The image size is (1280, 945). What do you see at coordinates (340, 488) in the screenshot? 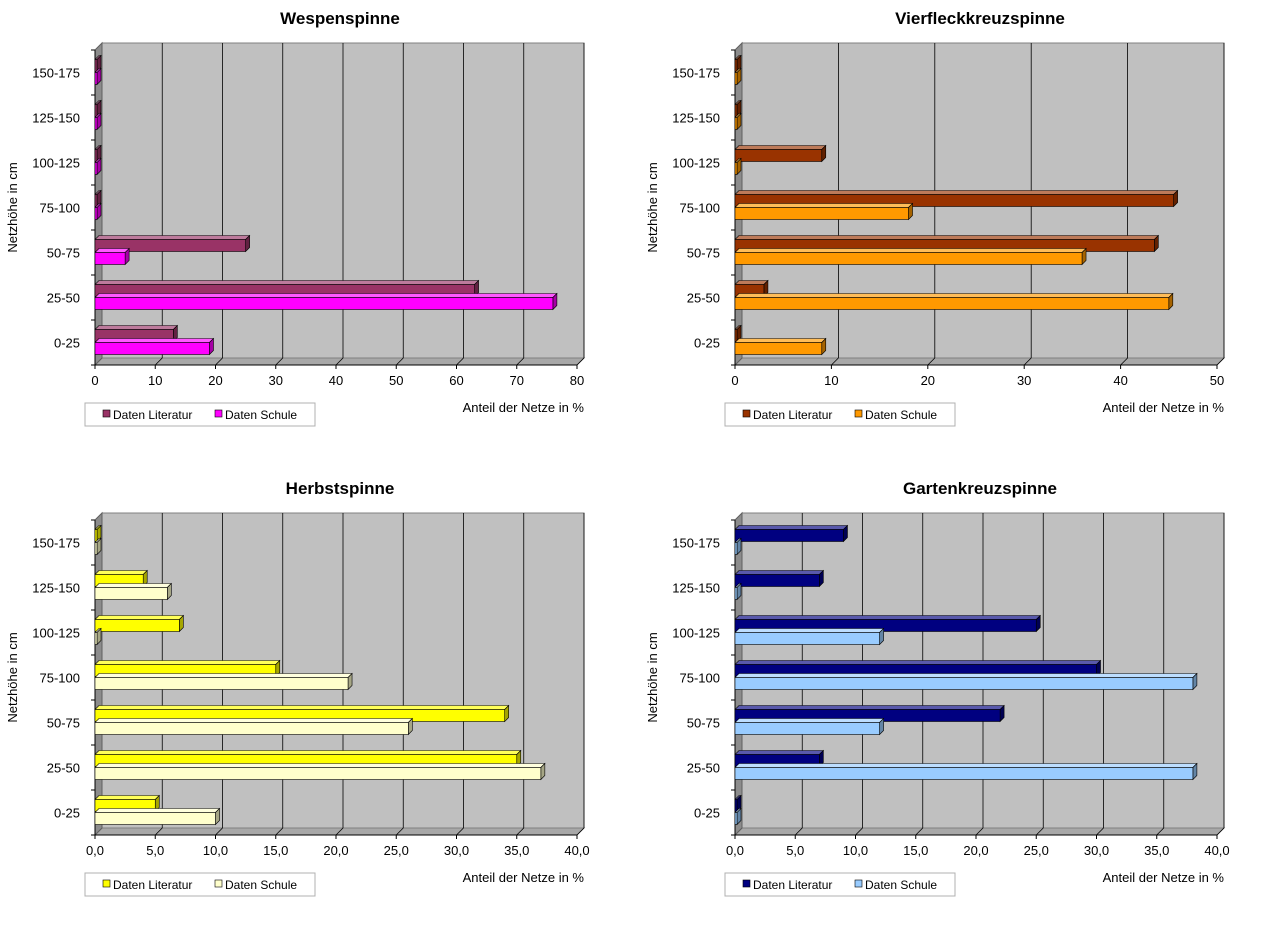
I see `chart-title: Herbstspinne` at bounding box center [340, 488].